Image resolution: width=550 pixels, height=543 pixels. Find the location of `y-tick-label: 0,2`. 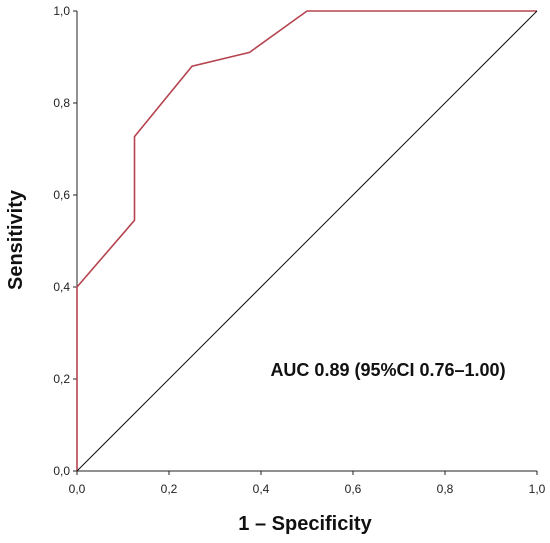

y-tick-label: 0,2 is located at coordinates (61, 379).